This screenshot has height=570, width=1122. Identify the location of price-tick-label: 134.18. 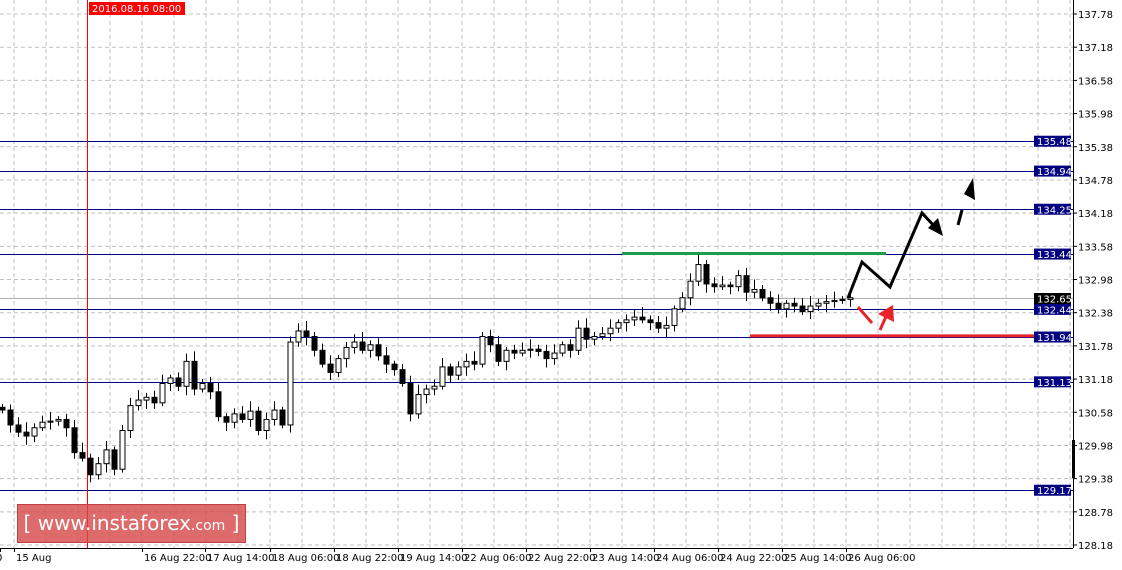
(1095, 214).